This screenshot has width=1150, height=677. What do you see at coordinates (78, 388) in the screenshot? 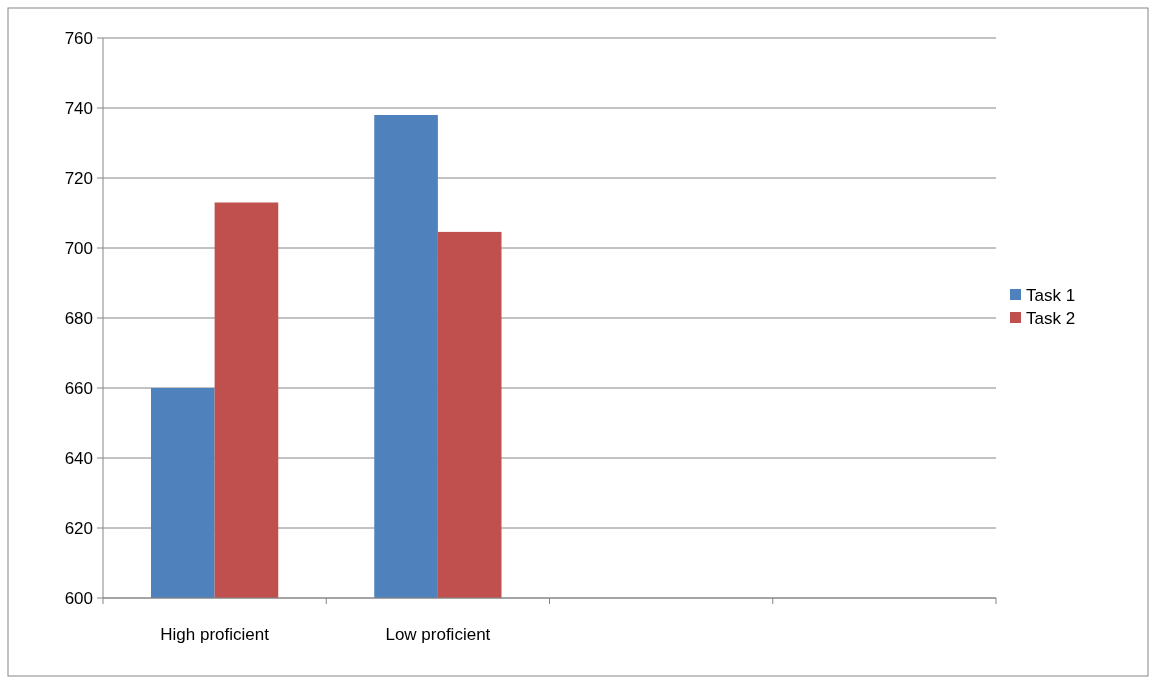
I see `y-tick-label: 660` at bounding box center [78, 388].